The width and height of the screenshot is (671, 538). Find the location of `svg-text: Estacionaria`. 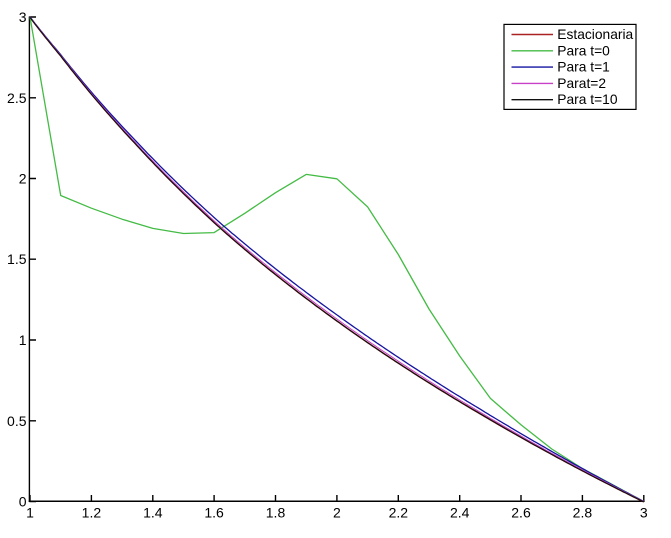

svg-text: Estacionaria is located at coordinates (595, 34).